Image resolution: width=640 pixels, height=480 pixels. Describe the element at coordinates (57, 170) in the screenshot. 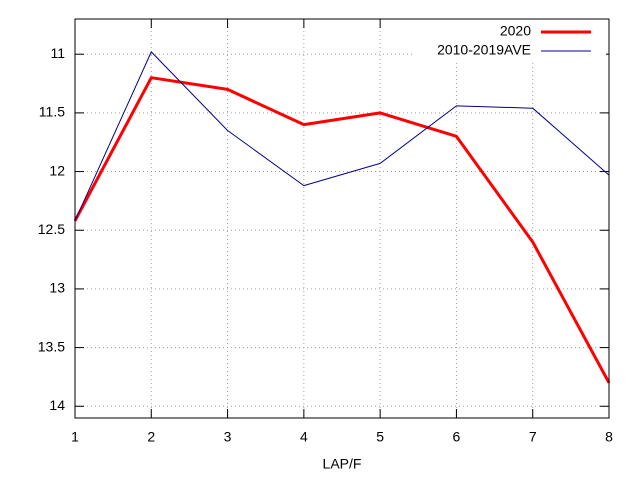

I see `y-tick-label: 12` at that location.